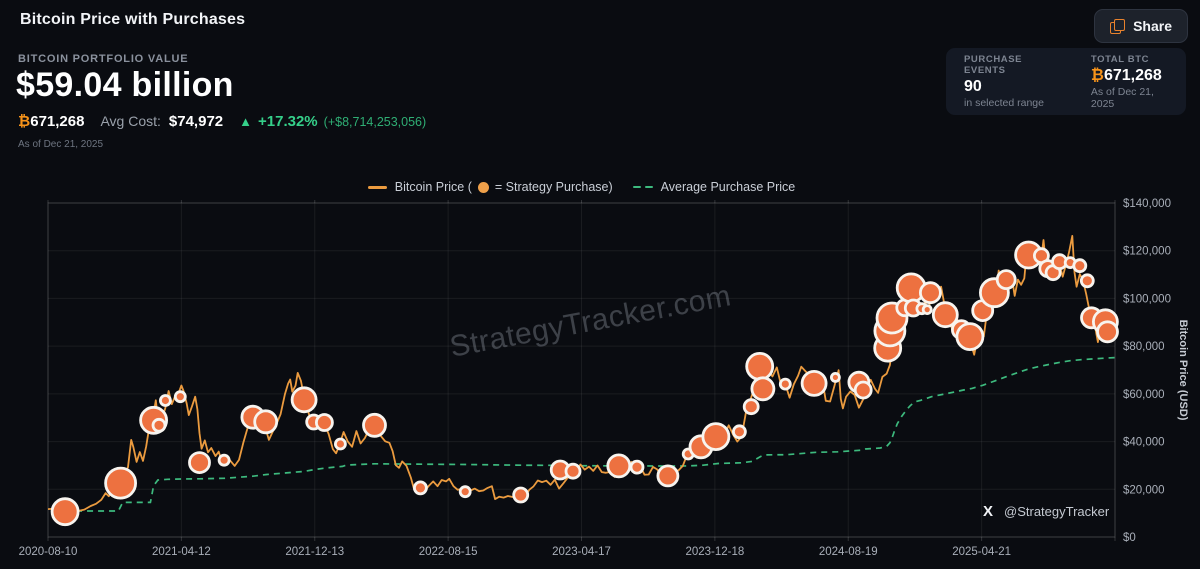 This screenshot has width=1200, height=569. I want to click on gain-arrow-icon: ▲, so click(246, 121).